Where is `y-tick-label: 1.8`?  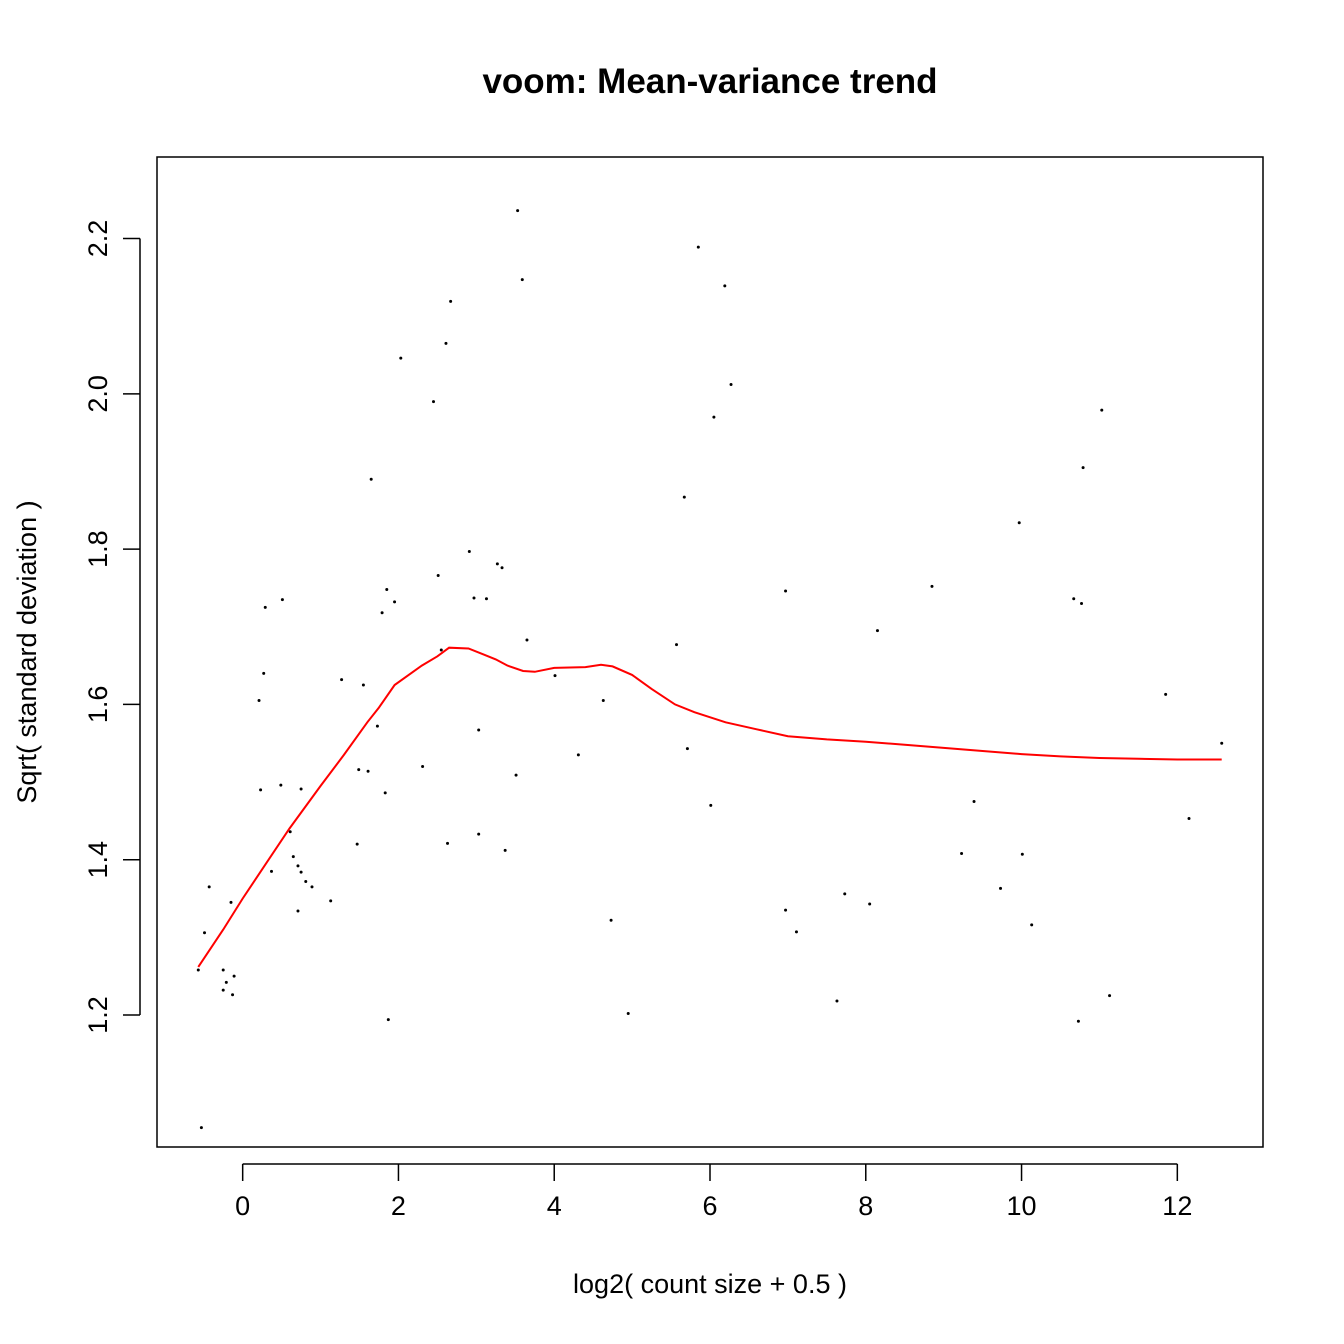
y-tick-label: 1.8 is located at coordinates (98, 549).